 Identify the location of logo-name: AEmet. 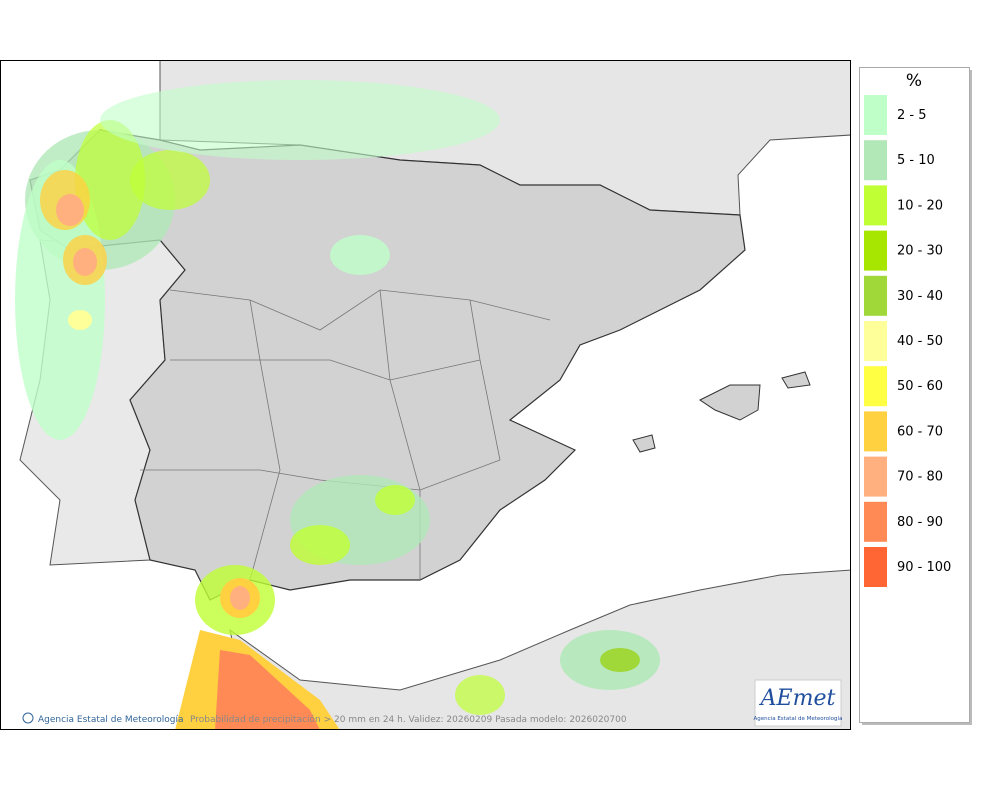
(797, 698).